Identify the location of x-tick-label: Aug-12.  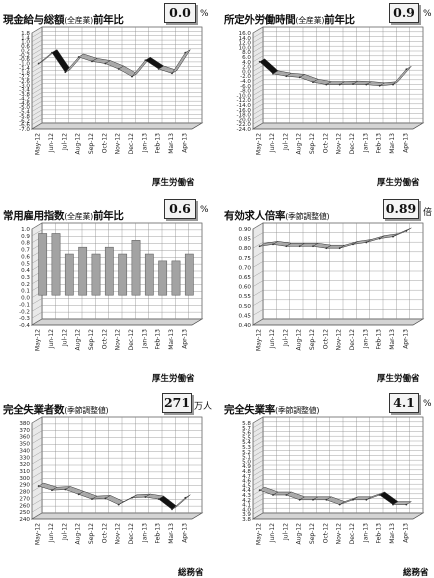
(78, 144).